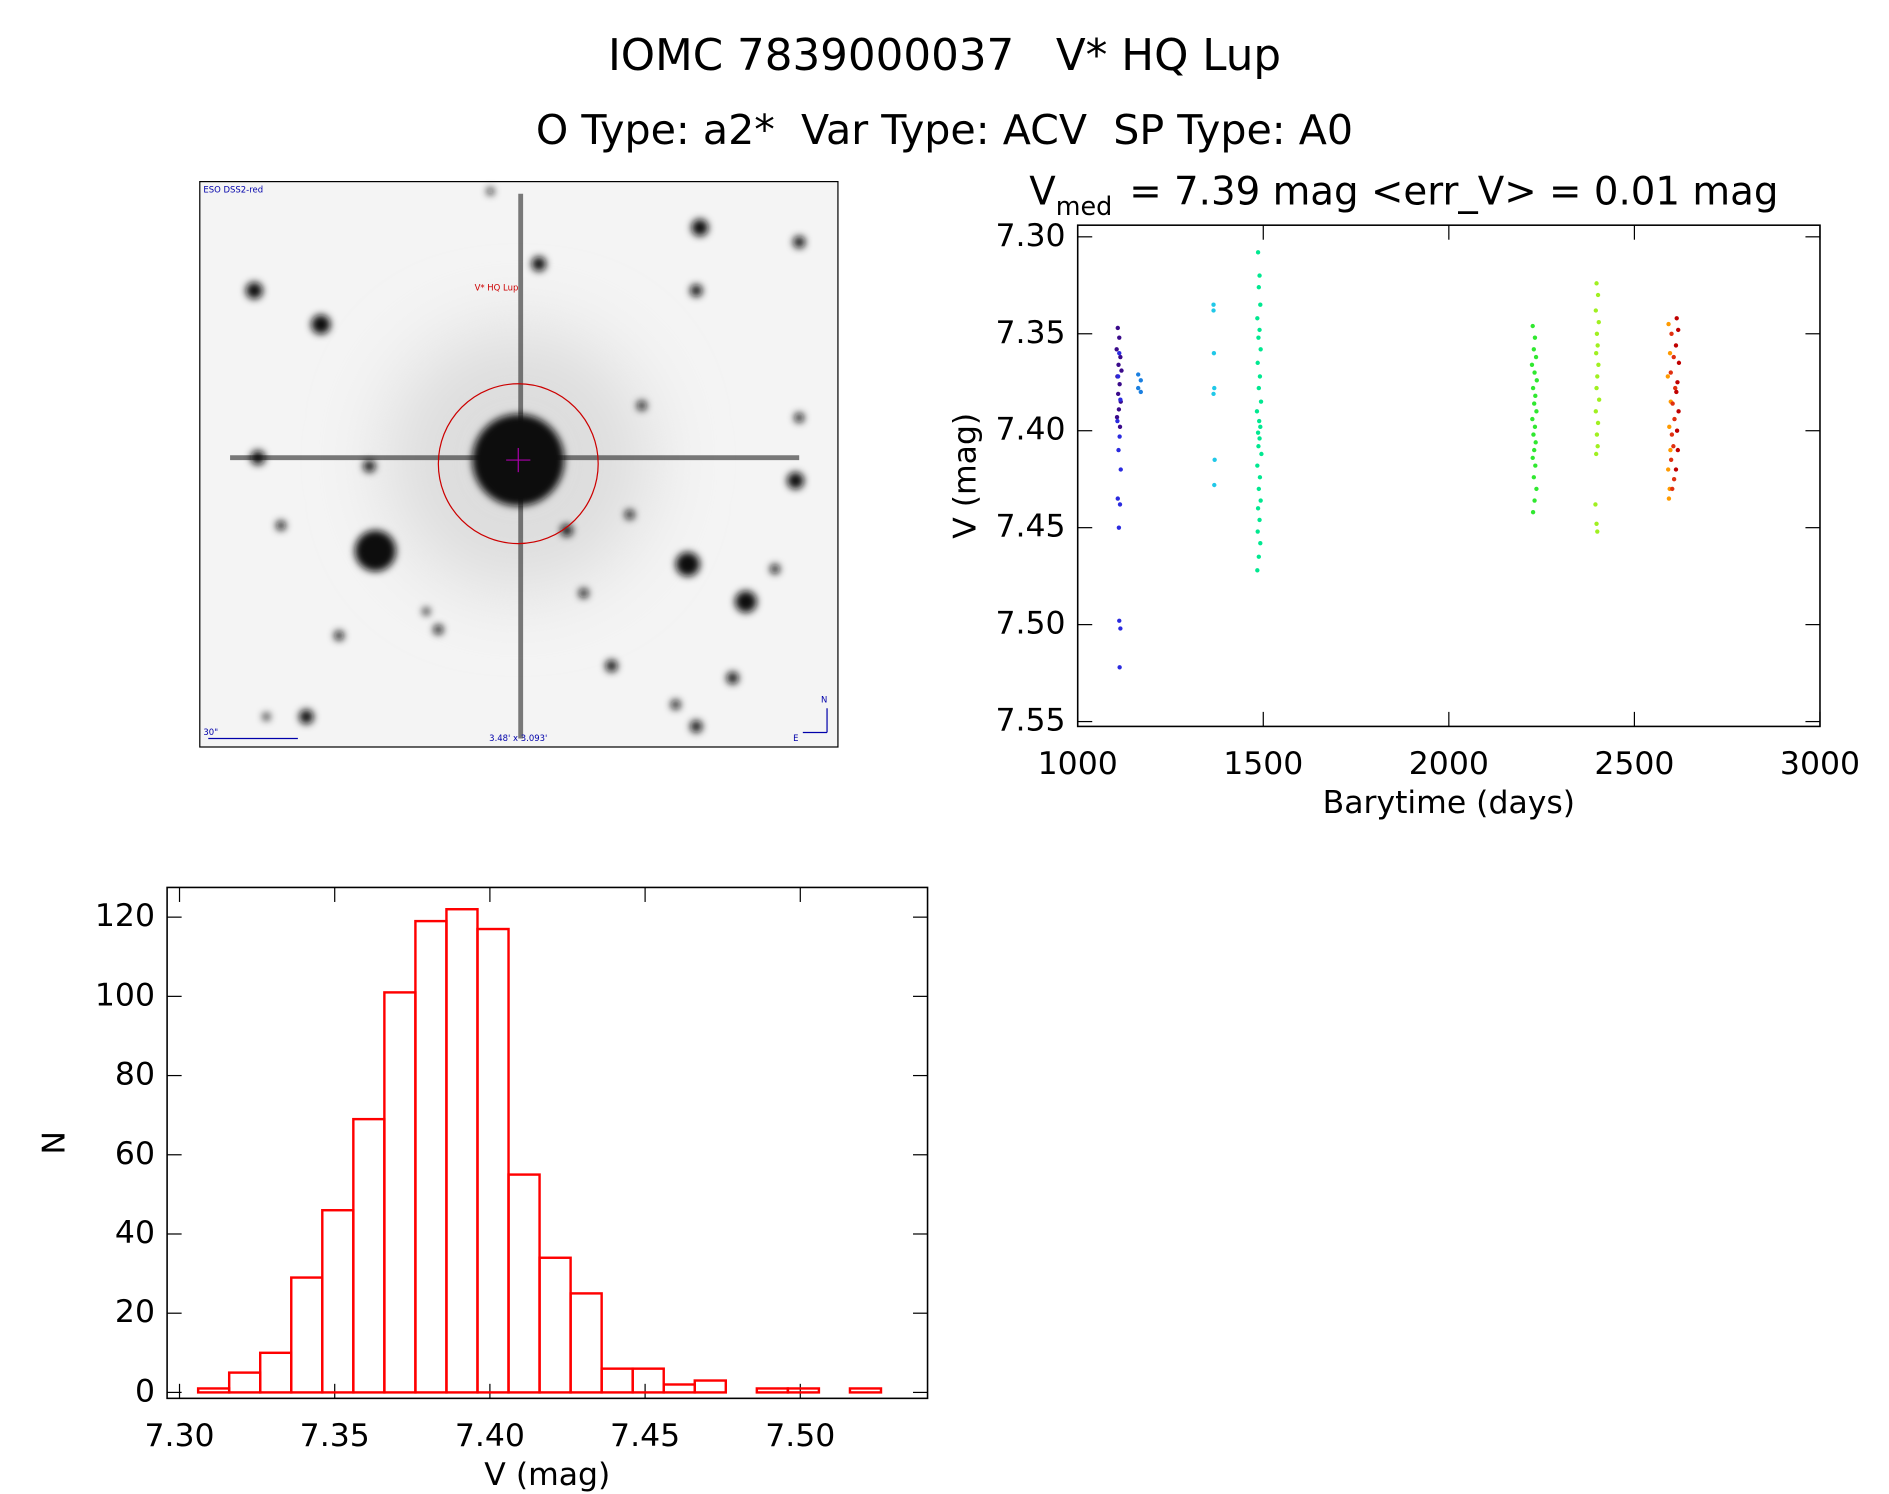 The width and height of the screenshot is (1889, 1494). What do you see at coordinates (135, 1154) in the screenshot?
I see `y-tick-label: 60` at bounding box center [135, 1154].